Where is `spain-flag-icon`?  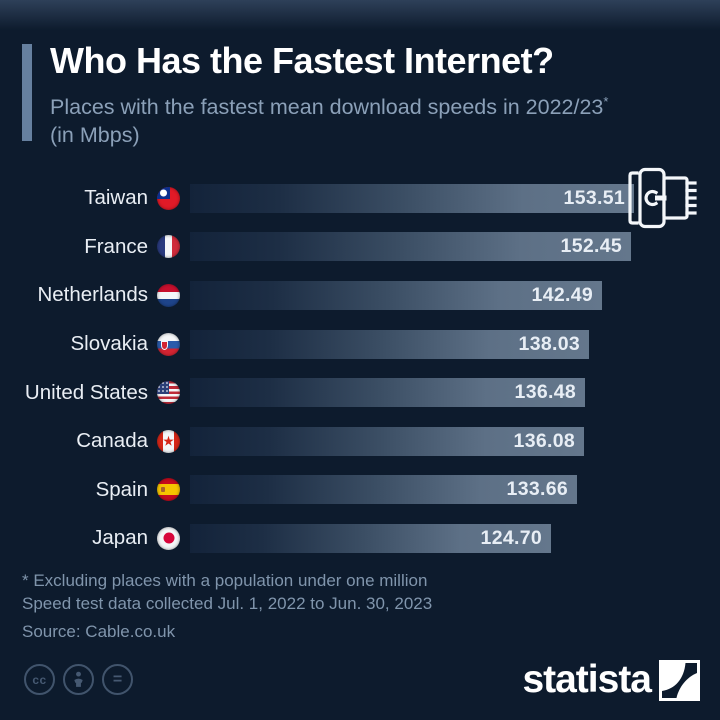
spain-flag-icon is located at coordinates (168, 490).